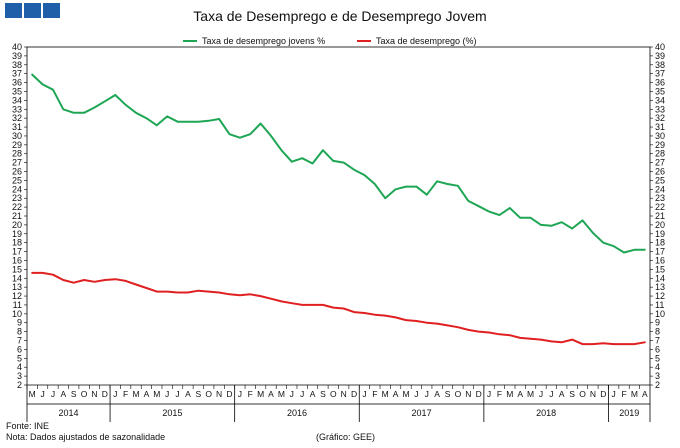  I want to click on y-tick-label: 30, so click(660, 136).